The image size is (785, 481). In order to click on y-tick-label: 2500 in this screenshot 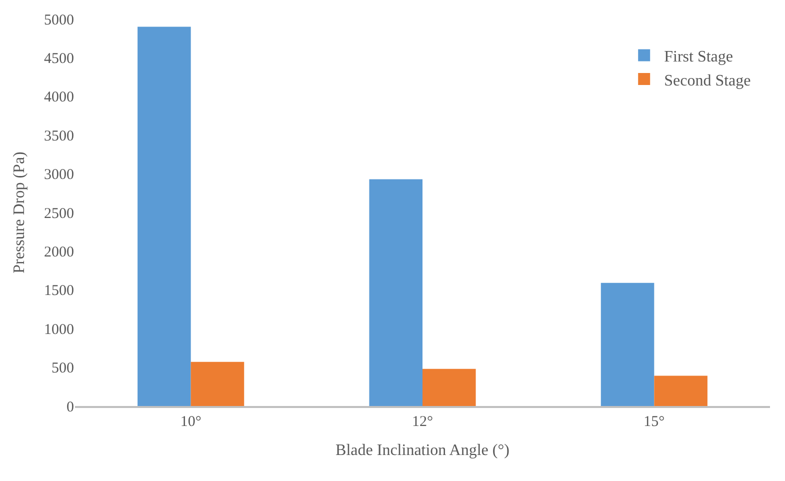, I will do `click(59, 214)`.